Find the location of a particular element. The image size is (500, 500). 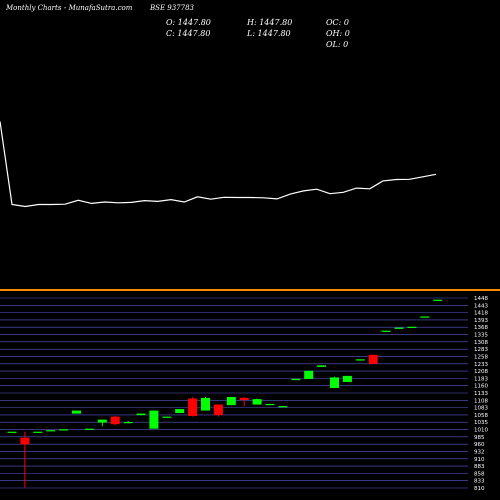

y-tick-label: 1418 is located at coordinates (481, 314).